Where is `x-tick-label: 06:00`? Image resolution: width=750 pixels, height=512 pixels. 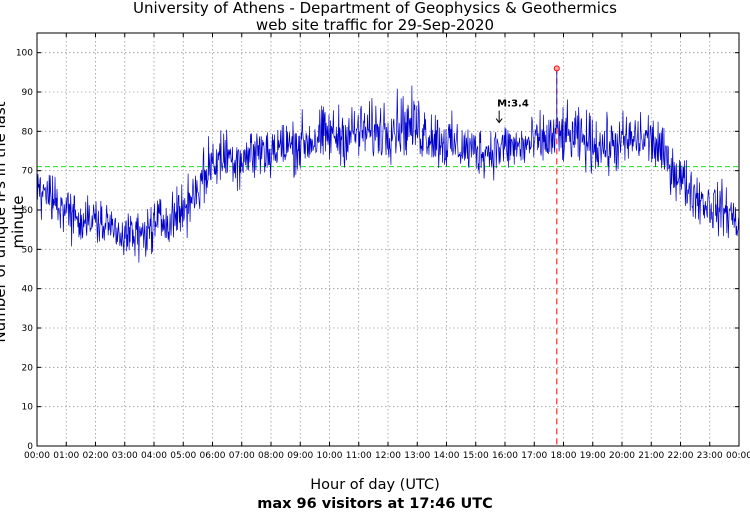 x-tick-label: 06:00 is located at coordinates (213, 456).